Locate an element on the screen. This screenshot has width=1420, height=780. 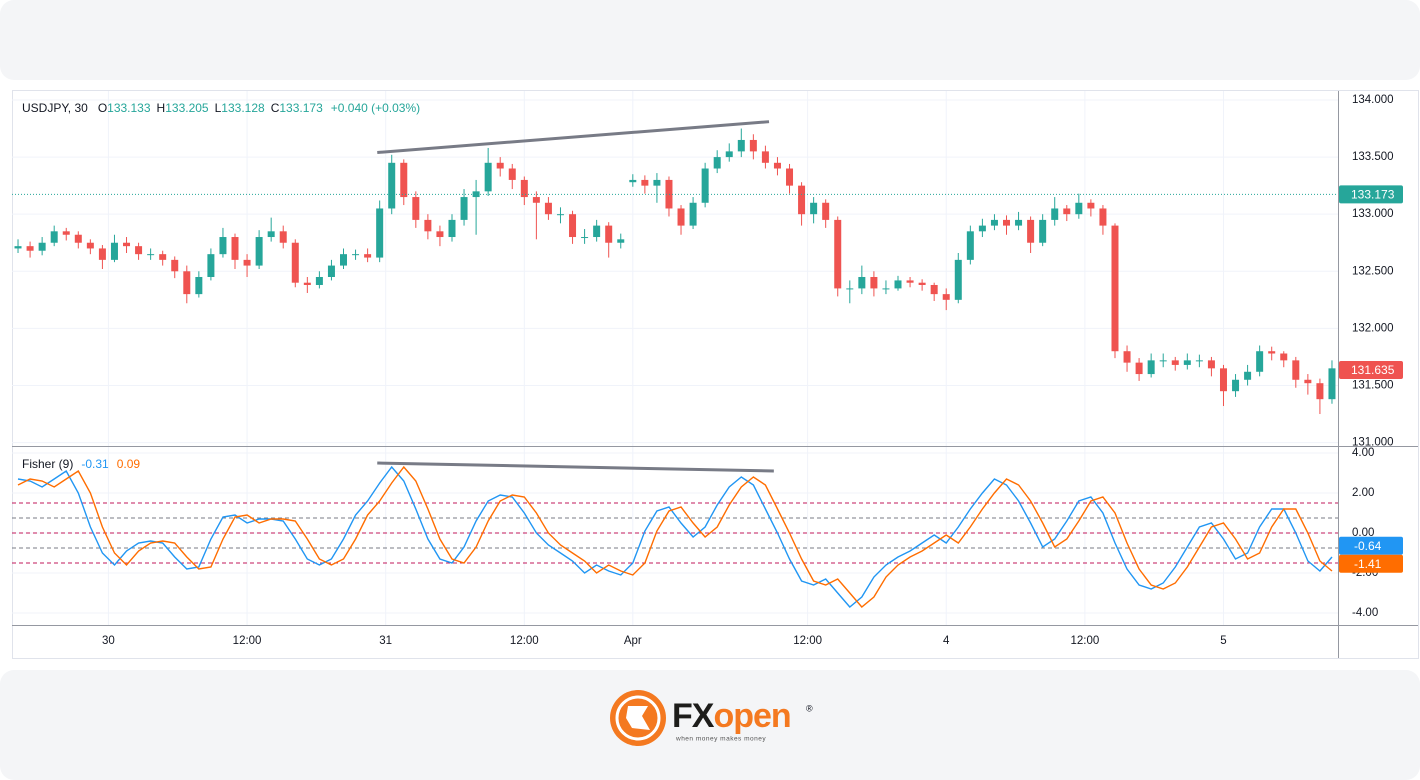
legend-field-value: 133.205 is located at coordinates (187, 108).